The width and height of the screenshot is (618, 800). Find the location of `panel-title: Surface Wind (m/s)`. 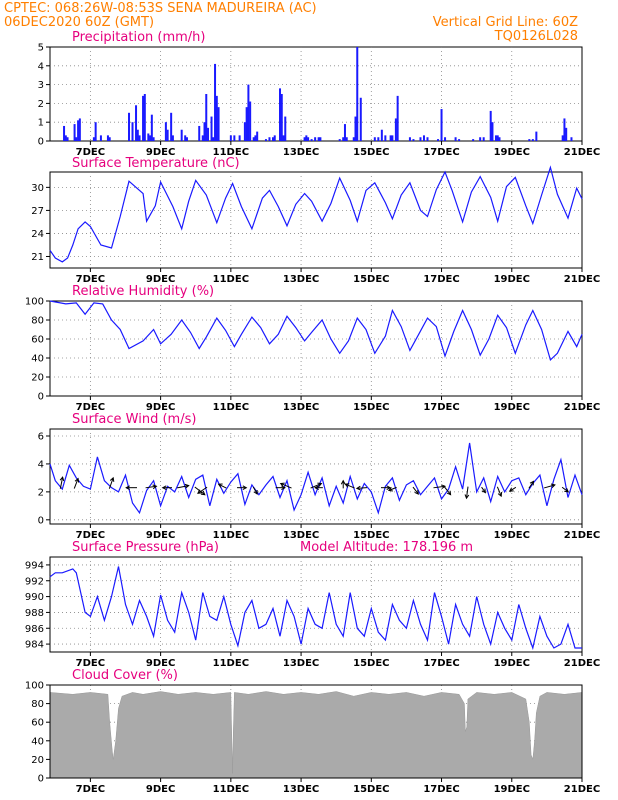

panel-title: Surface Wind (m/s) is located at coordinates (134, 419).